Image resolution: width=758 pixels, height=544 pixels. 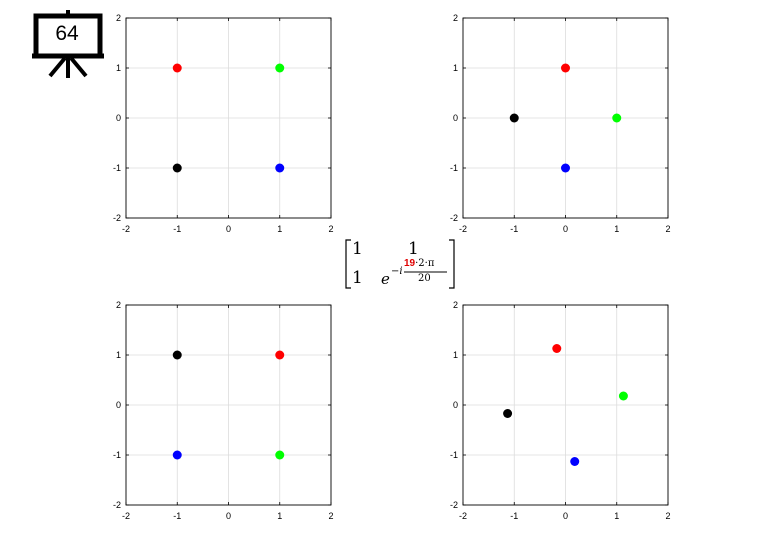 What do you see at coordinates (425, 272) in the screenshot?
I see `matrix-fraction-bar` at bounding box center [425, 272].